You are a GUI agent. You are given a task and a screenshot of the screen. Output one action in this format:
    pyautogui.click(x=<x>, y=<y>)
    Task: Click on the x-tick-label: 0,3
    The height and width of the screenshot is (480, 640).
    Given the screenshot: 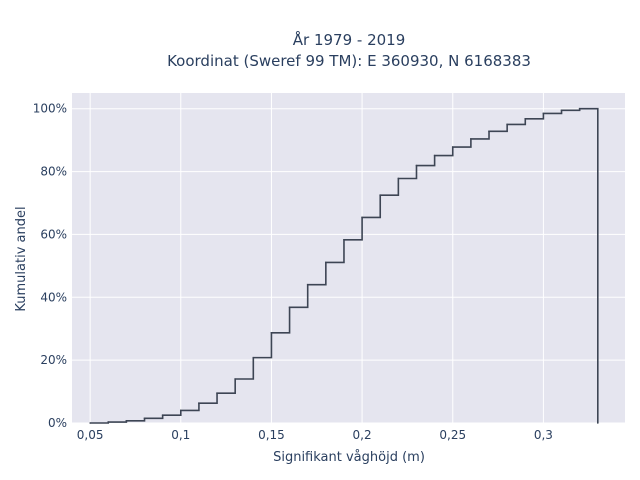 What is the action you would take?
    pyautogui.click(x=543, y=435)
    